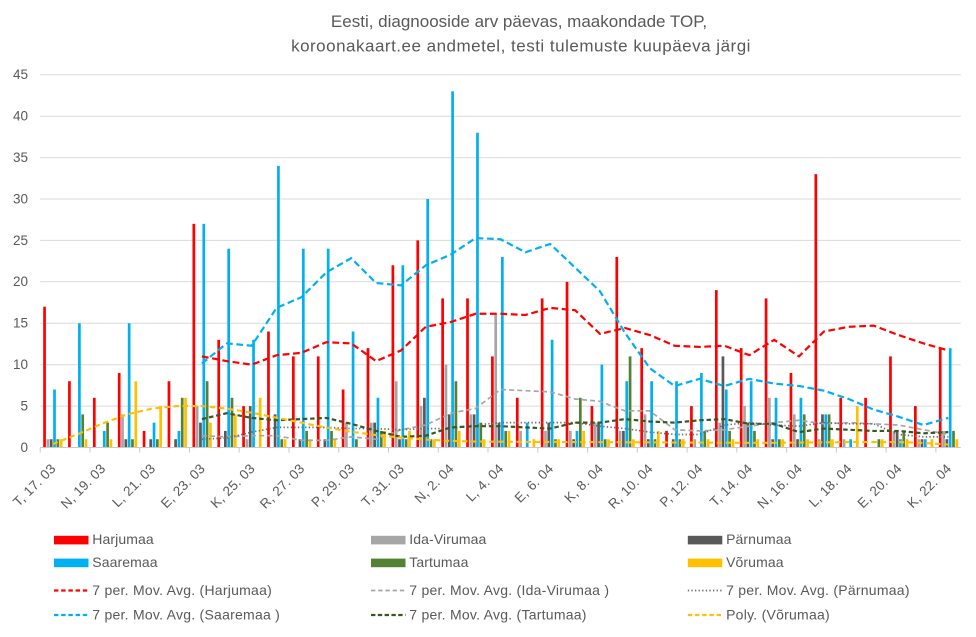 The height and width of the screenshot is (637, 976). I want to click on svg-text: 0, so click(24, 447).